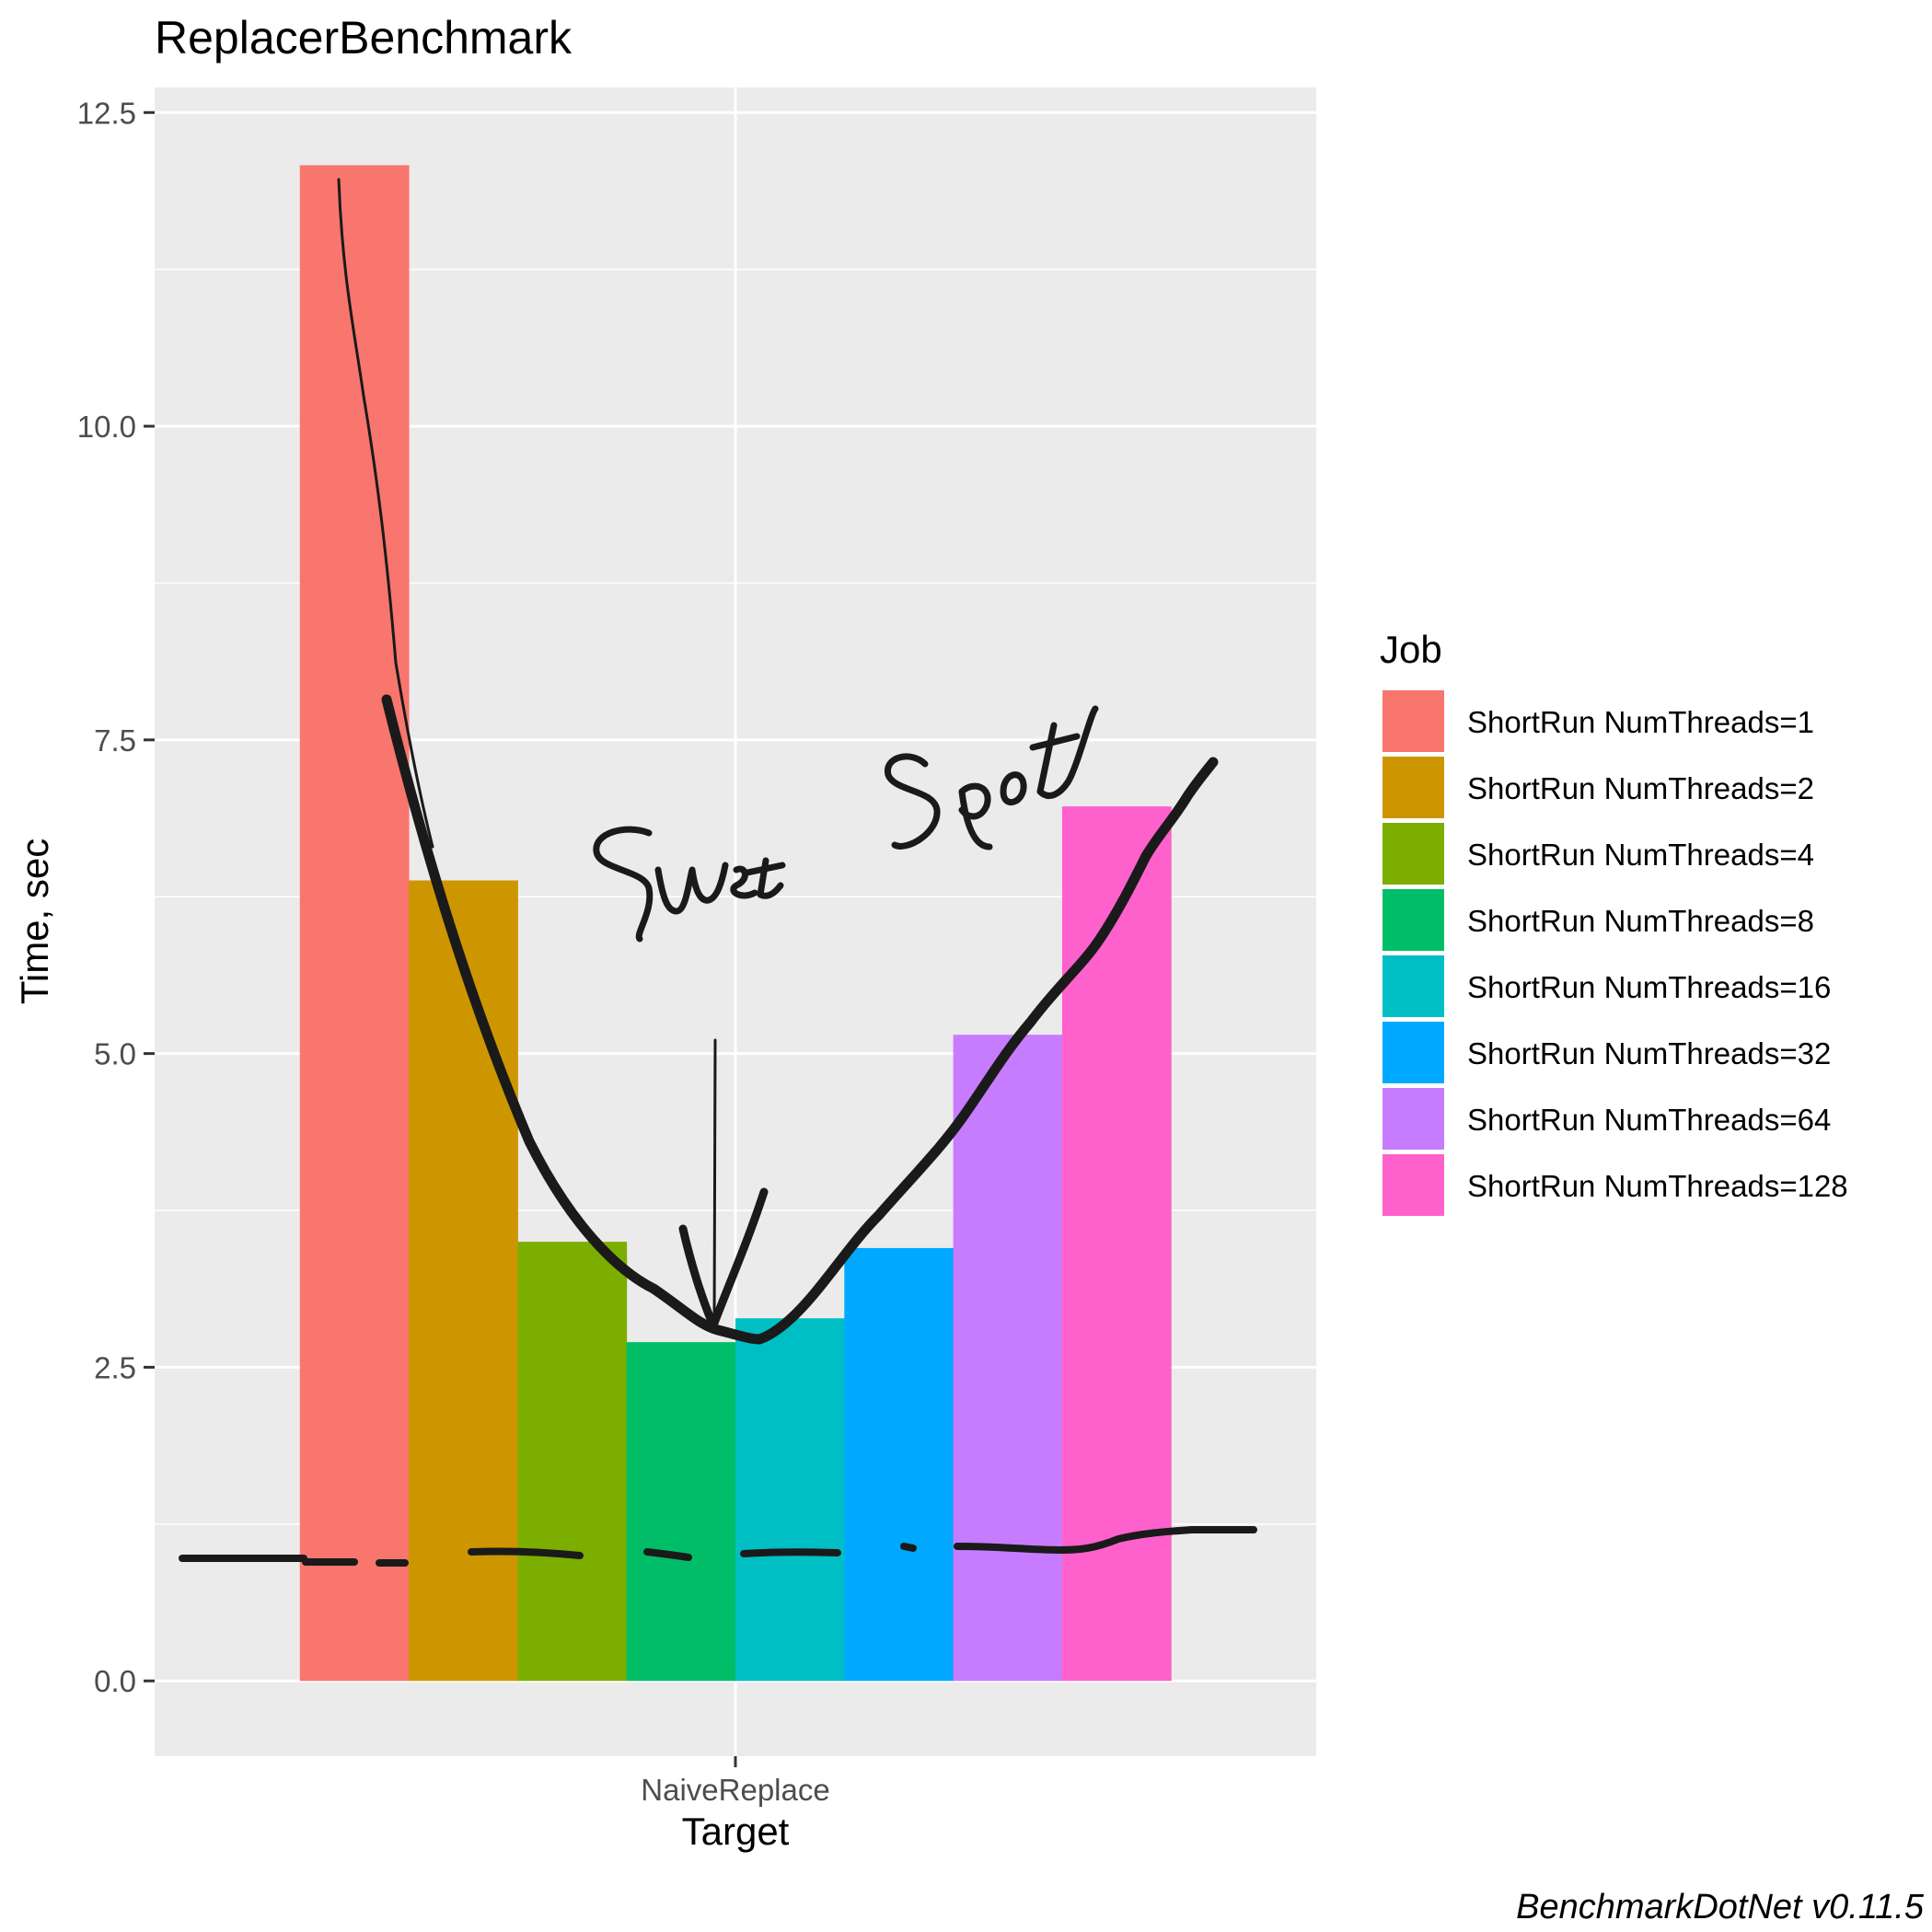 This screenshot has height=1932, width=1932. Describe the element at coordinates (1649, 987) in the screenshot. I see `legend-label-4: ShortRun NumThreads=16` at that location.